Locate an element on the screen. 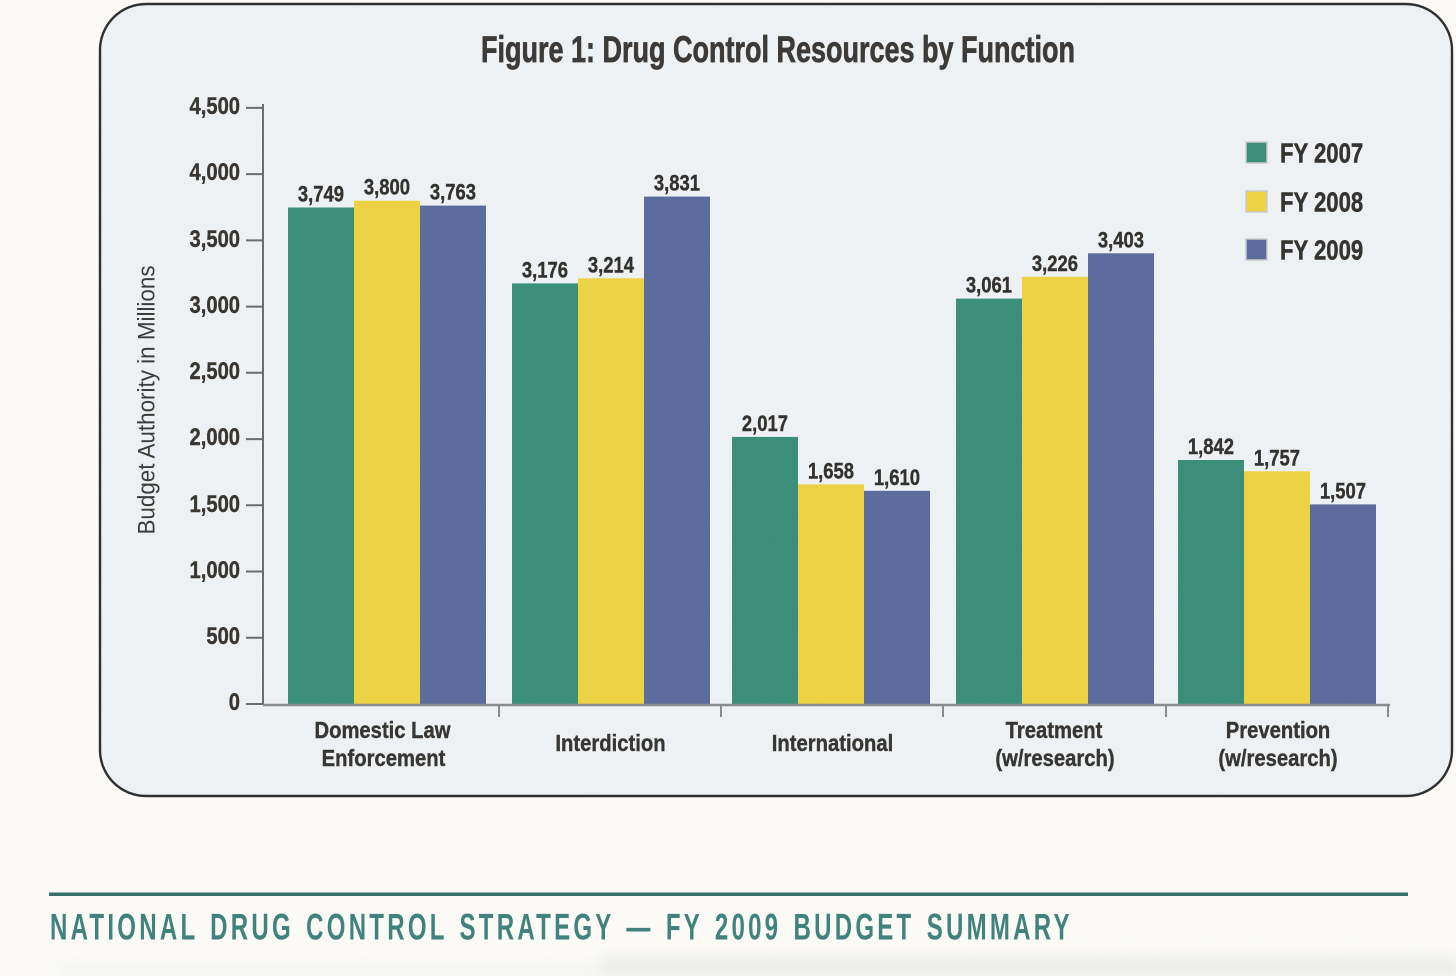 The image size is (1456, 976). svg-text: 4,500 is located at coordinates (215, 105).